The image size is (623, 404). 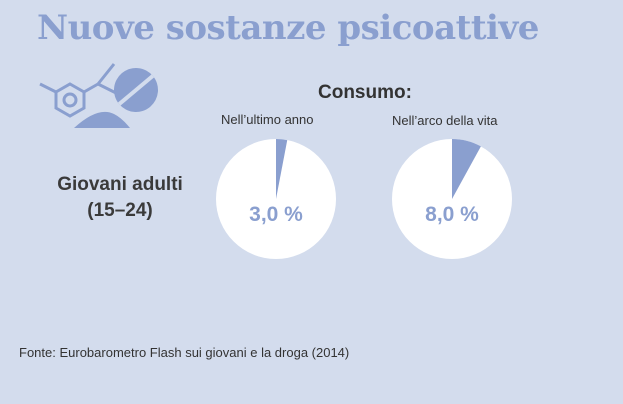 What do you see at coordinates (267, 119) in the screenshot?
I see `pie-title-last-year: Nell’ultimo anno` at bounding box center [267, 119].